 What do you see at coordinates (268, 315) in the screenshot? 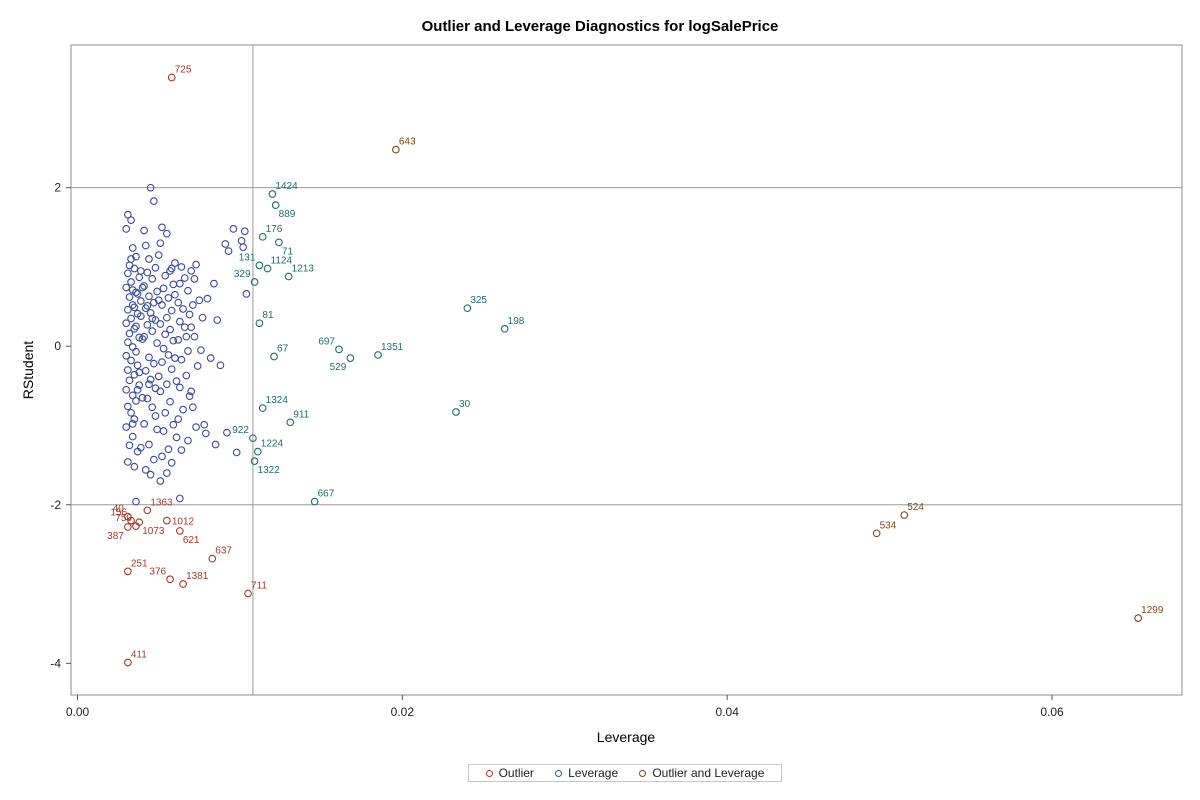
I see `point-label: 81` at bounding box center [268, 315].